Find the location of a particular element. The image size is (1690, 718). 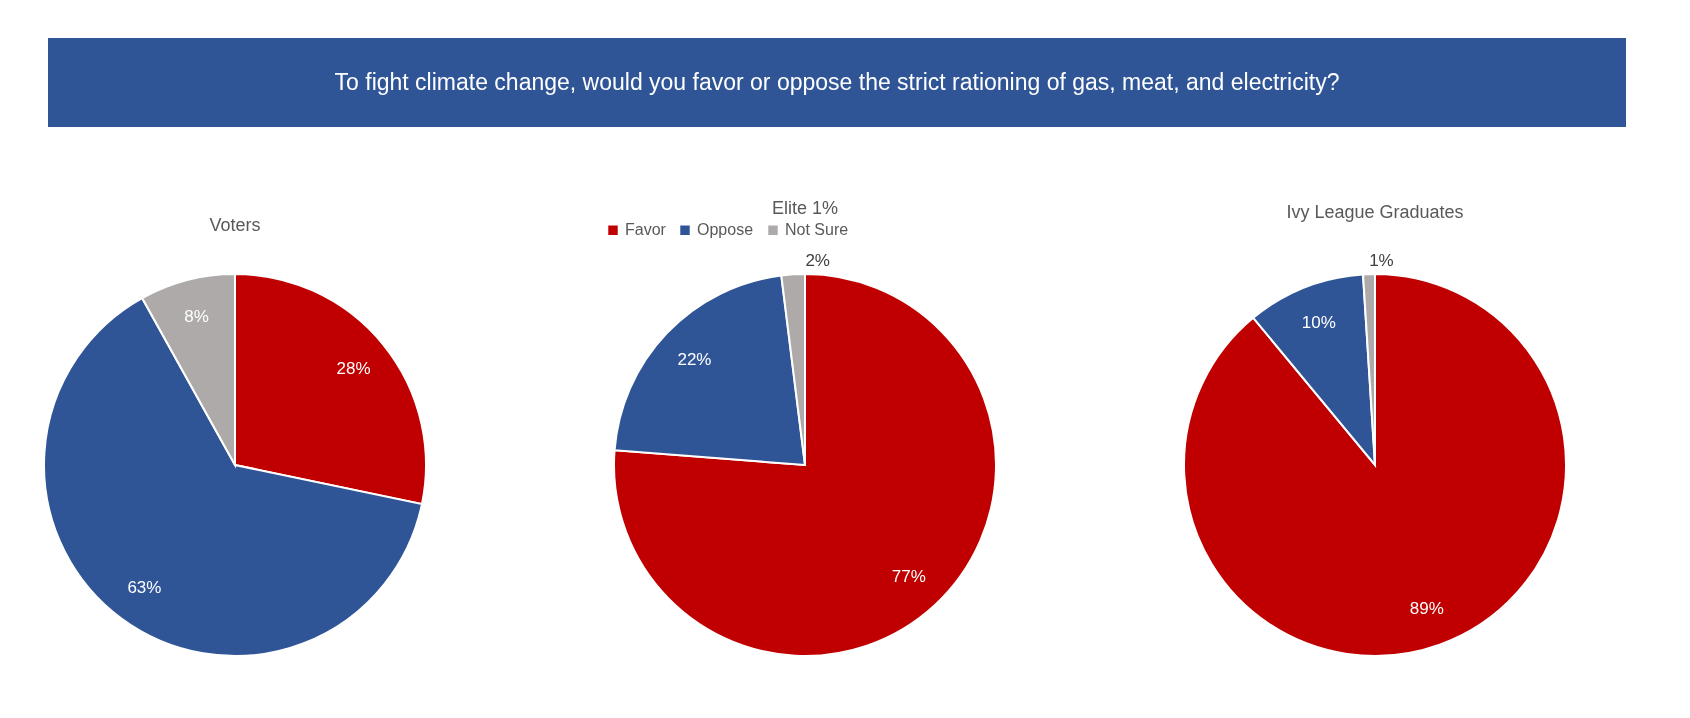

chart-title: Elite 1% is located at coordinates (805, 208).